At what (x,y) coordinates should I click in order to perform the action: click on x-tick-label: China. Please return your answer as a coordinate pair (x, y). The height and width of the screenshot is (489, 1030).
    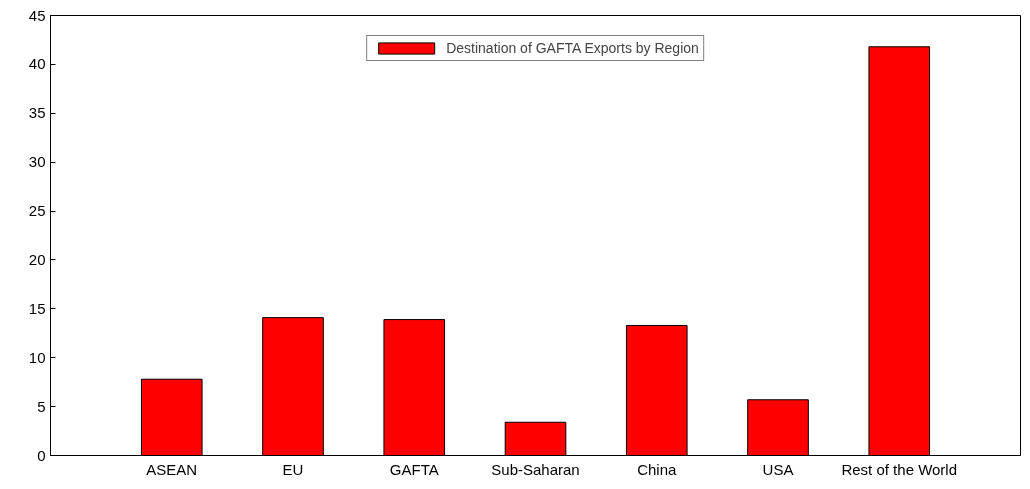
    Looking at the image, I should click on (657, 469).